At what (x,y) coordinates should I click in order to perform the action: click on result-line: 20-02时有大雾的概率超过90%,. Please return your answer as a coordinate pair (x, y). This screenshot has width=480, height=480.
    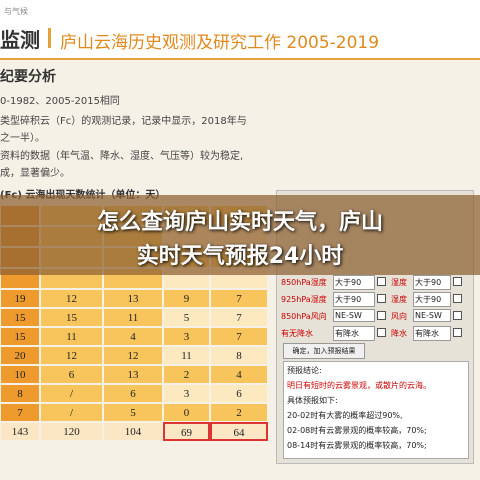
    Looking at the image, I should click on (345, 415).